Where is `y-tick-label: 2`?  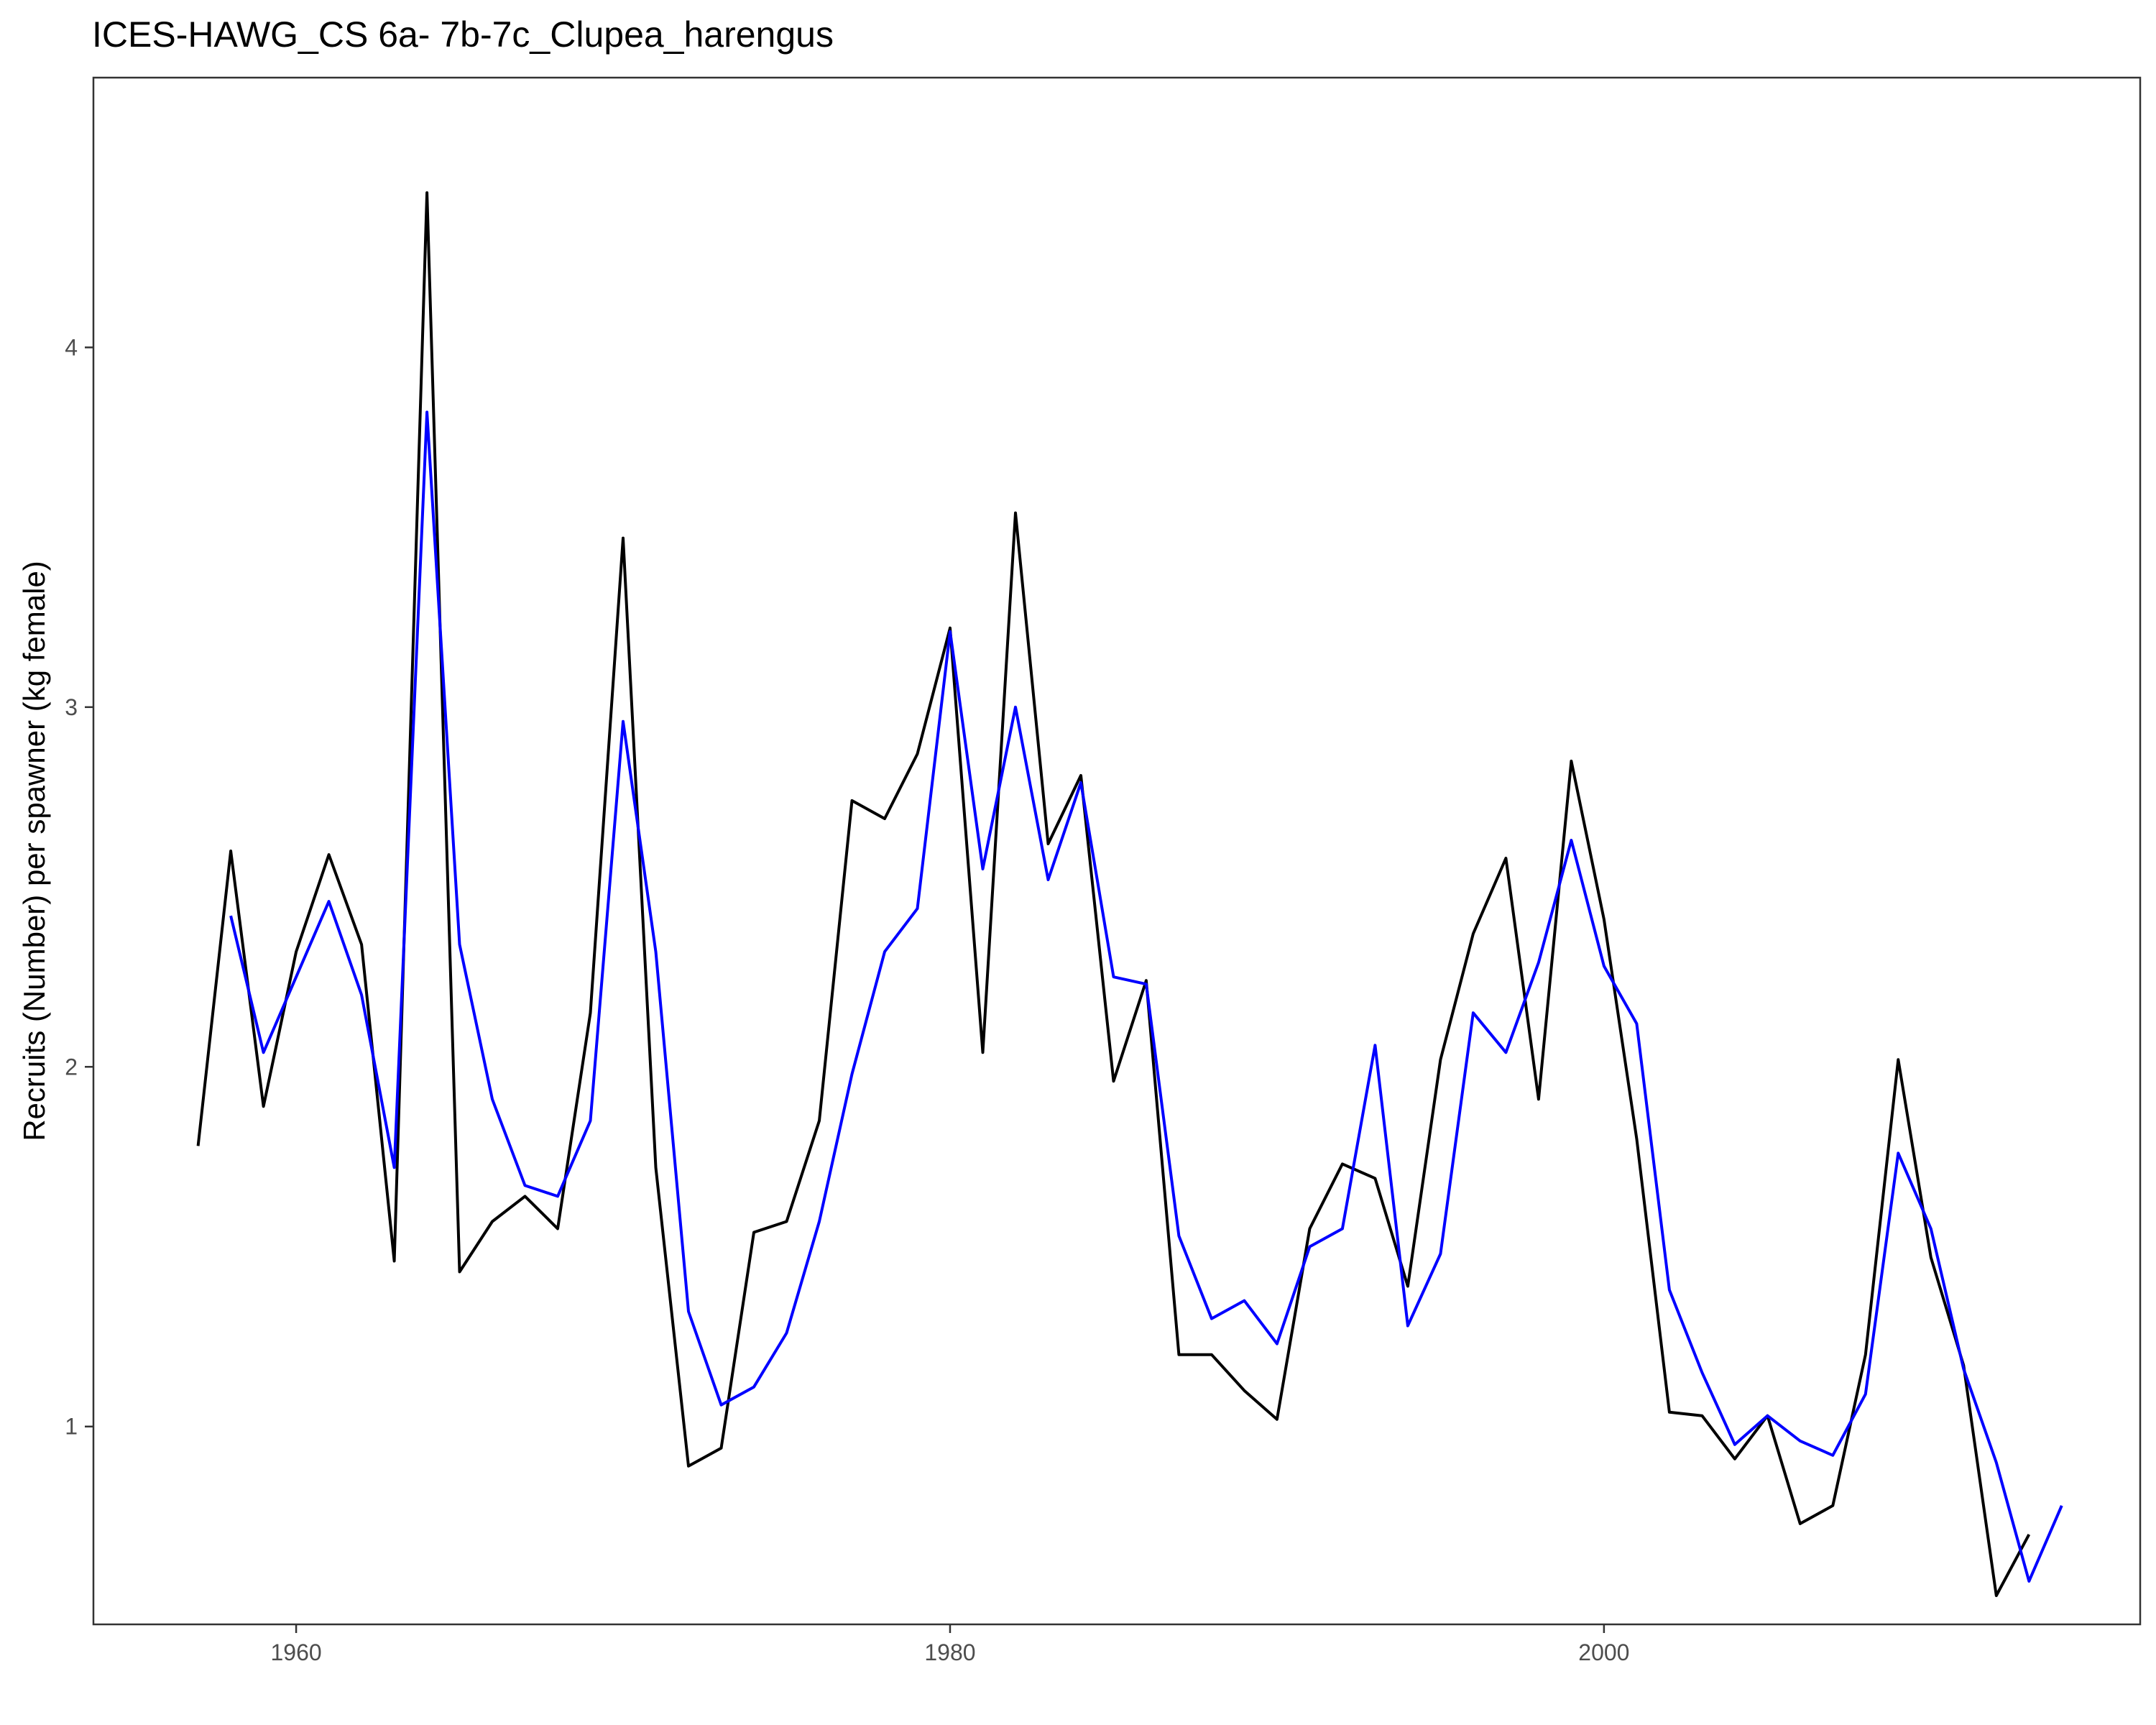
y-tick-label: 2 is located at coordinates (71, 1067).